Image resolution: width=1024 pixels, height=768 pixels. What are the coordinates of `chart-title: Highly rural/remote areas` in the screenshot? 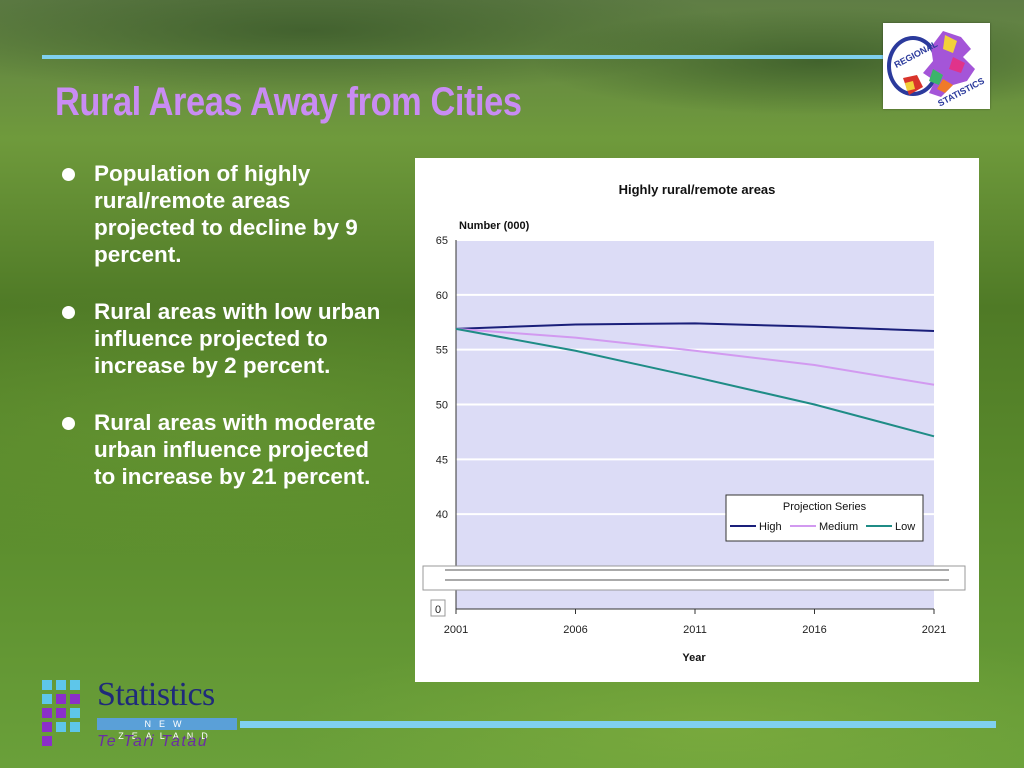 It's located at (697, 189).